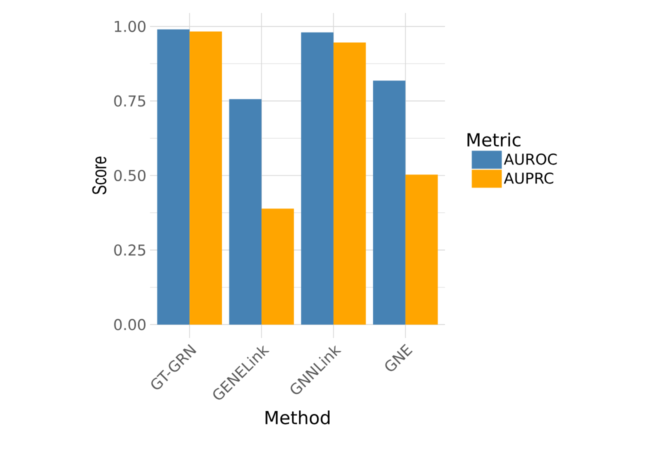  I want to click on legend-label: AUPRC, so click(529, 178).